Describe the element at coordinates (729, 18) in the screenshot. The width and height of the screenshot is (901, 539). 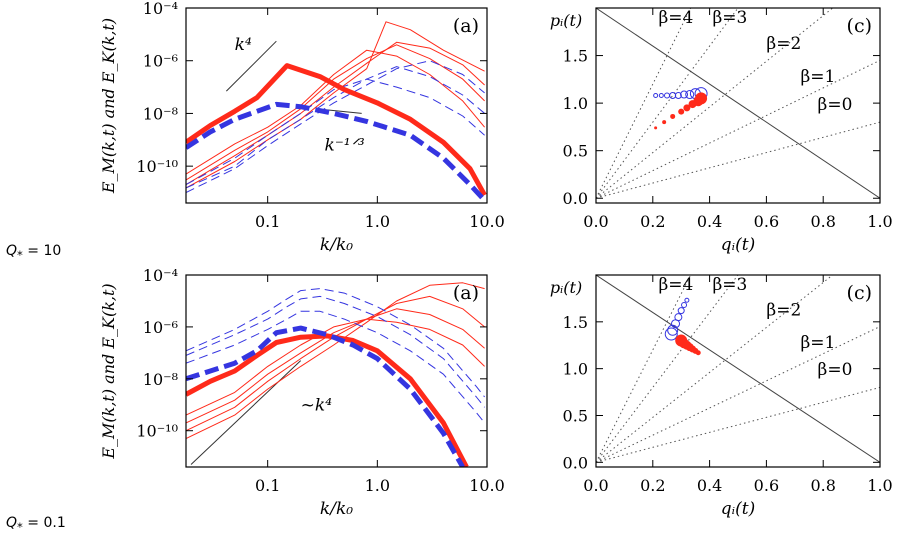
I see `beta-label: β=3` at that location.